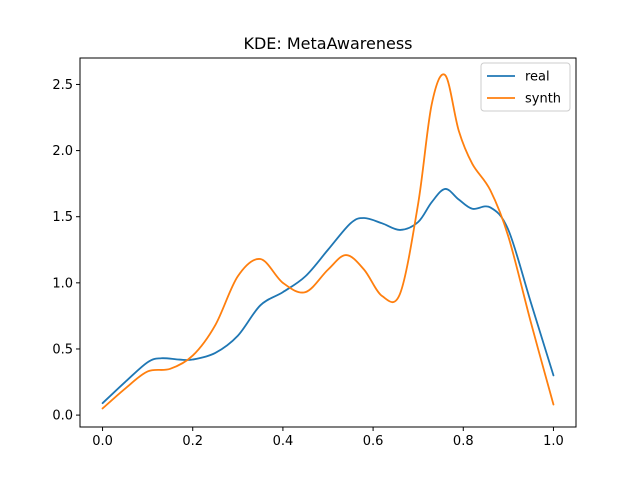  Describe the element at coordinates (62, 85) in the screenshot. I see `y-tick-label: 2.5` at that location.